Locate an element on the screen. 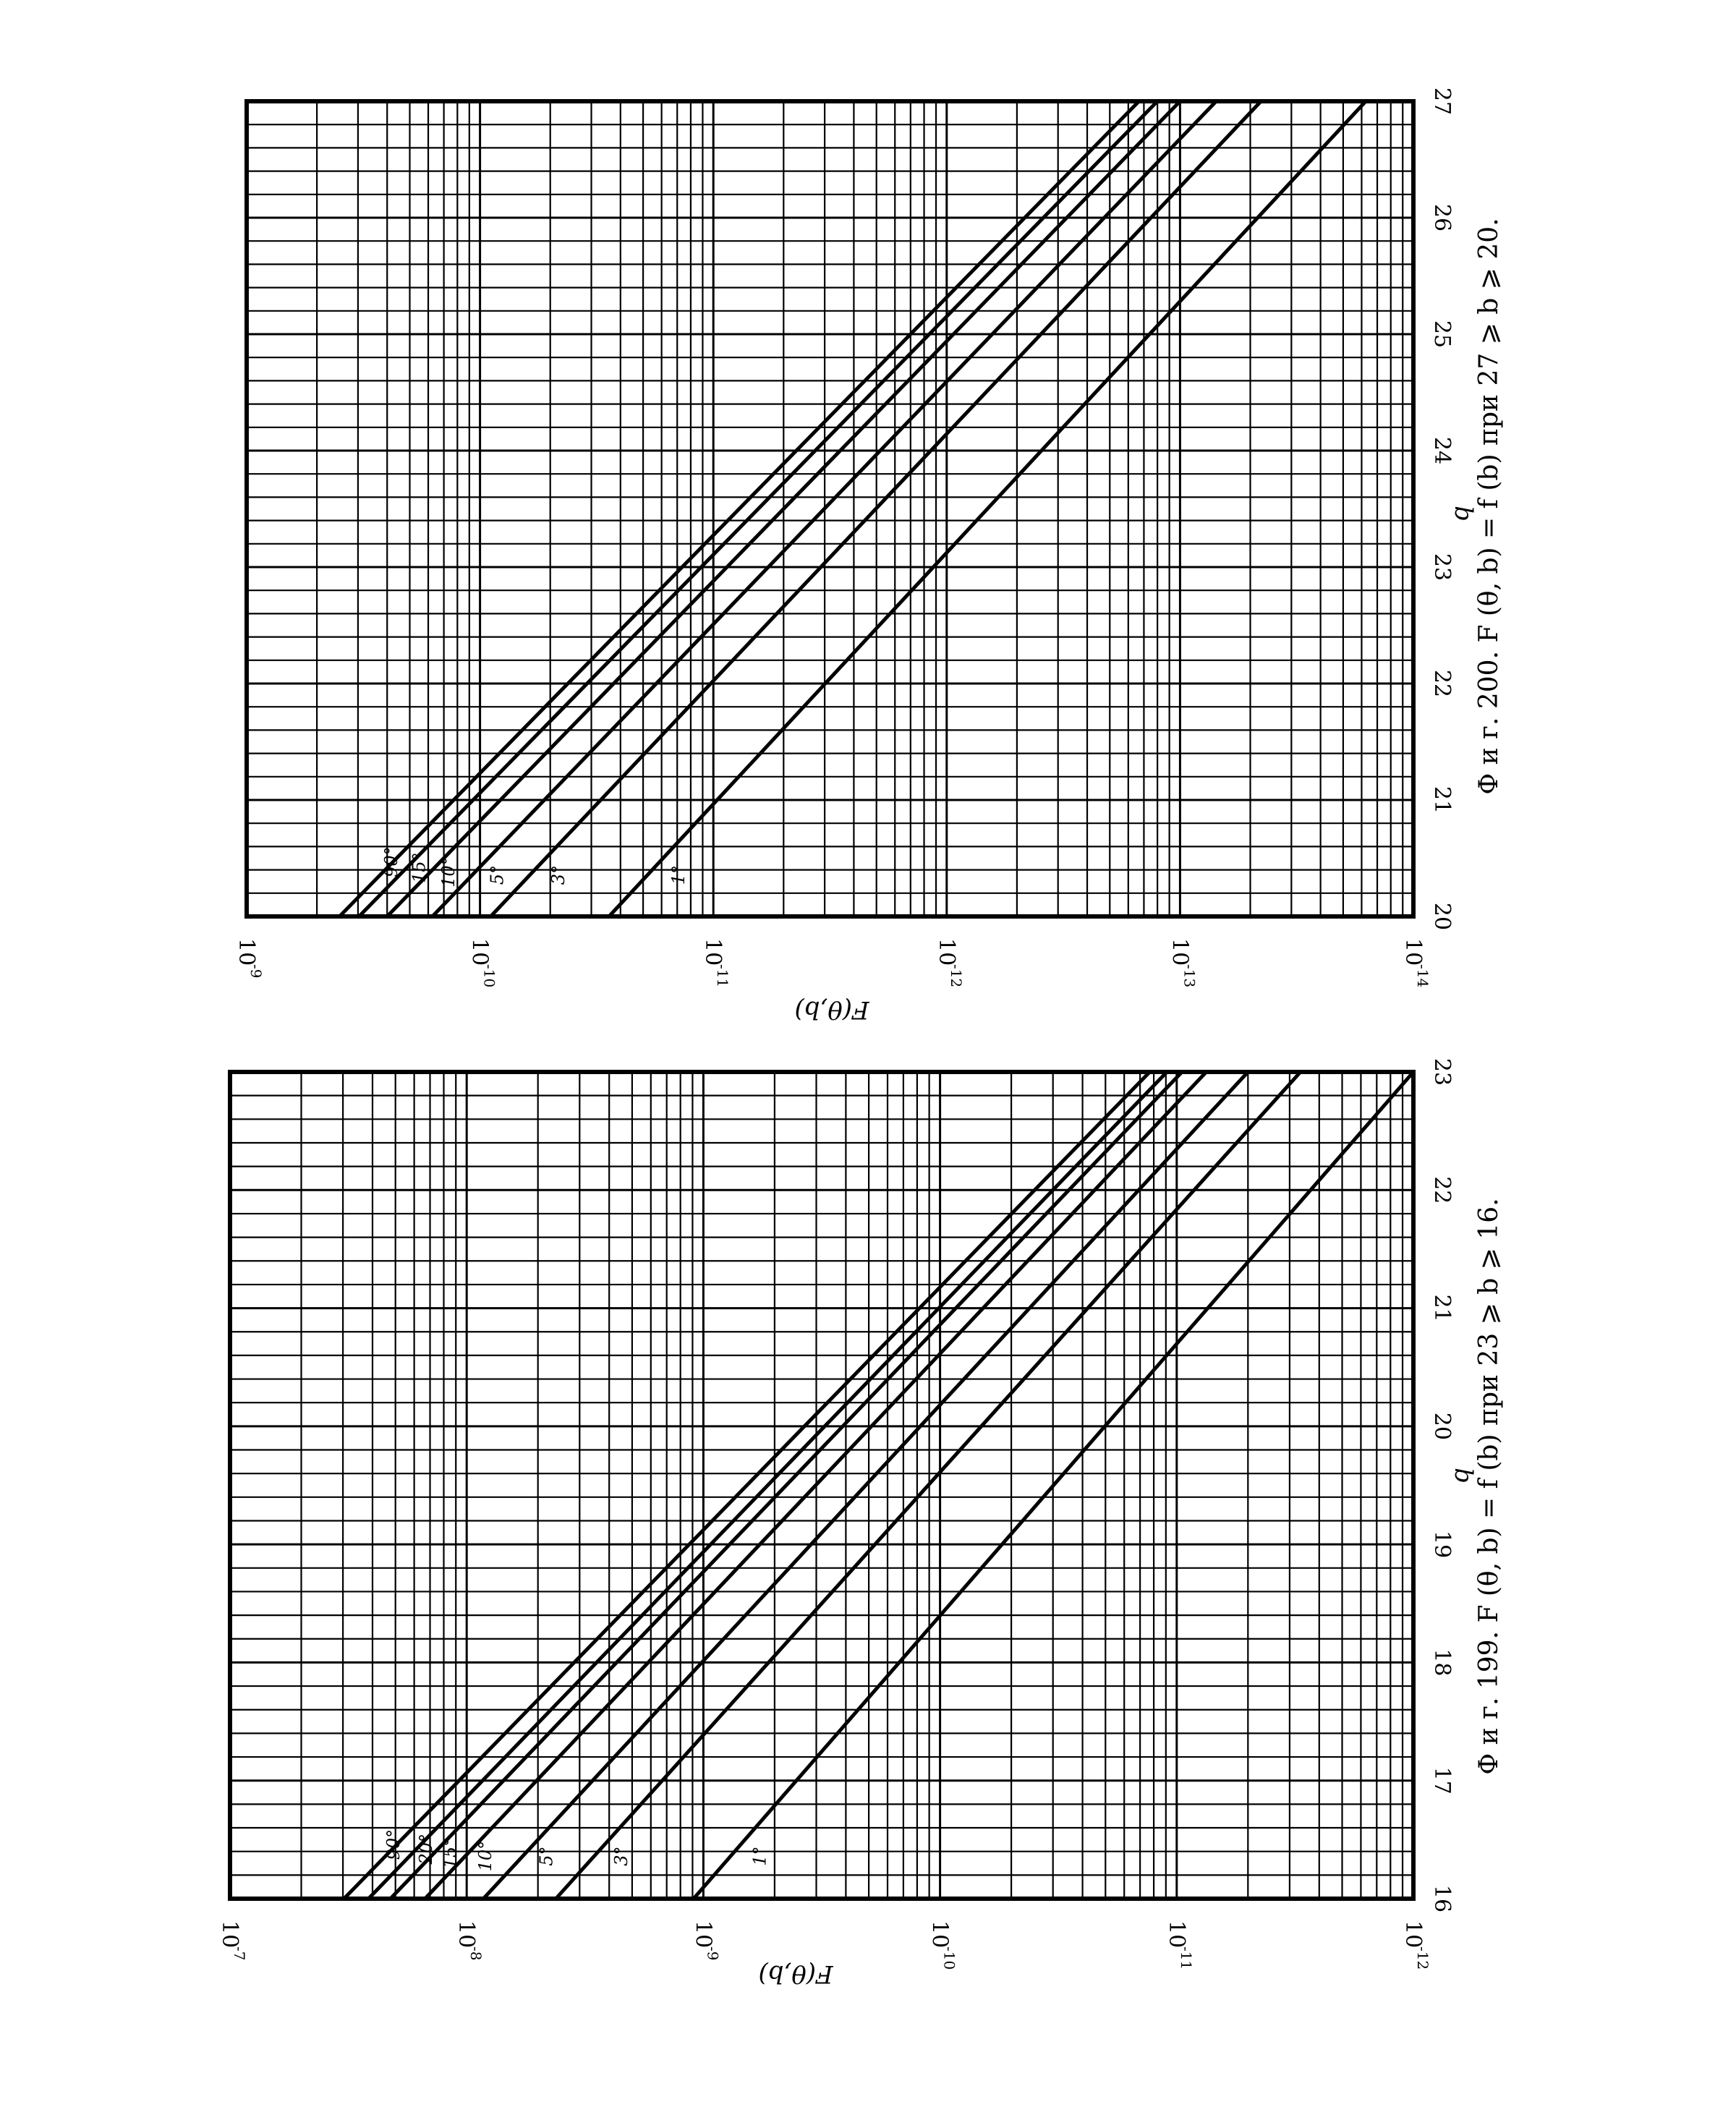 The height and width of the screenshot is (2107, 1736). y-tick-label: 10-13 is located at coordinates (1183, 962).